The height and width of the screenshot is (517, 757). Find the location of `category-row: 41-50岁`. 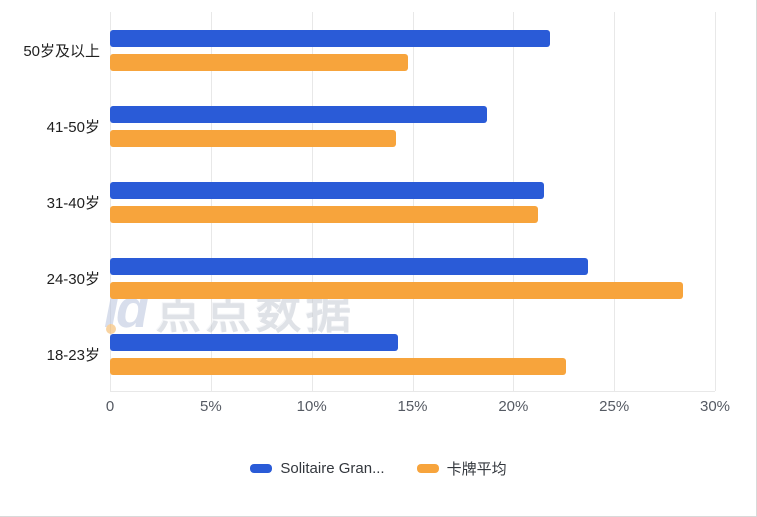

category-row: 41-50岁 is located at coordinates (357, 126).